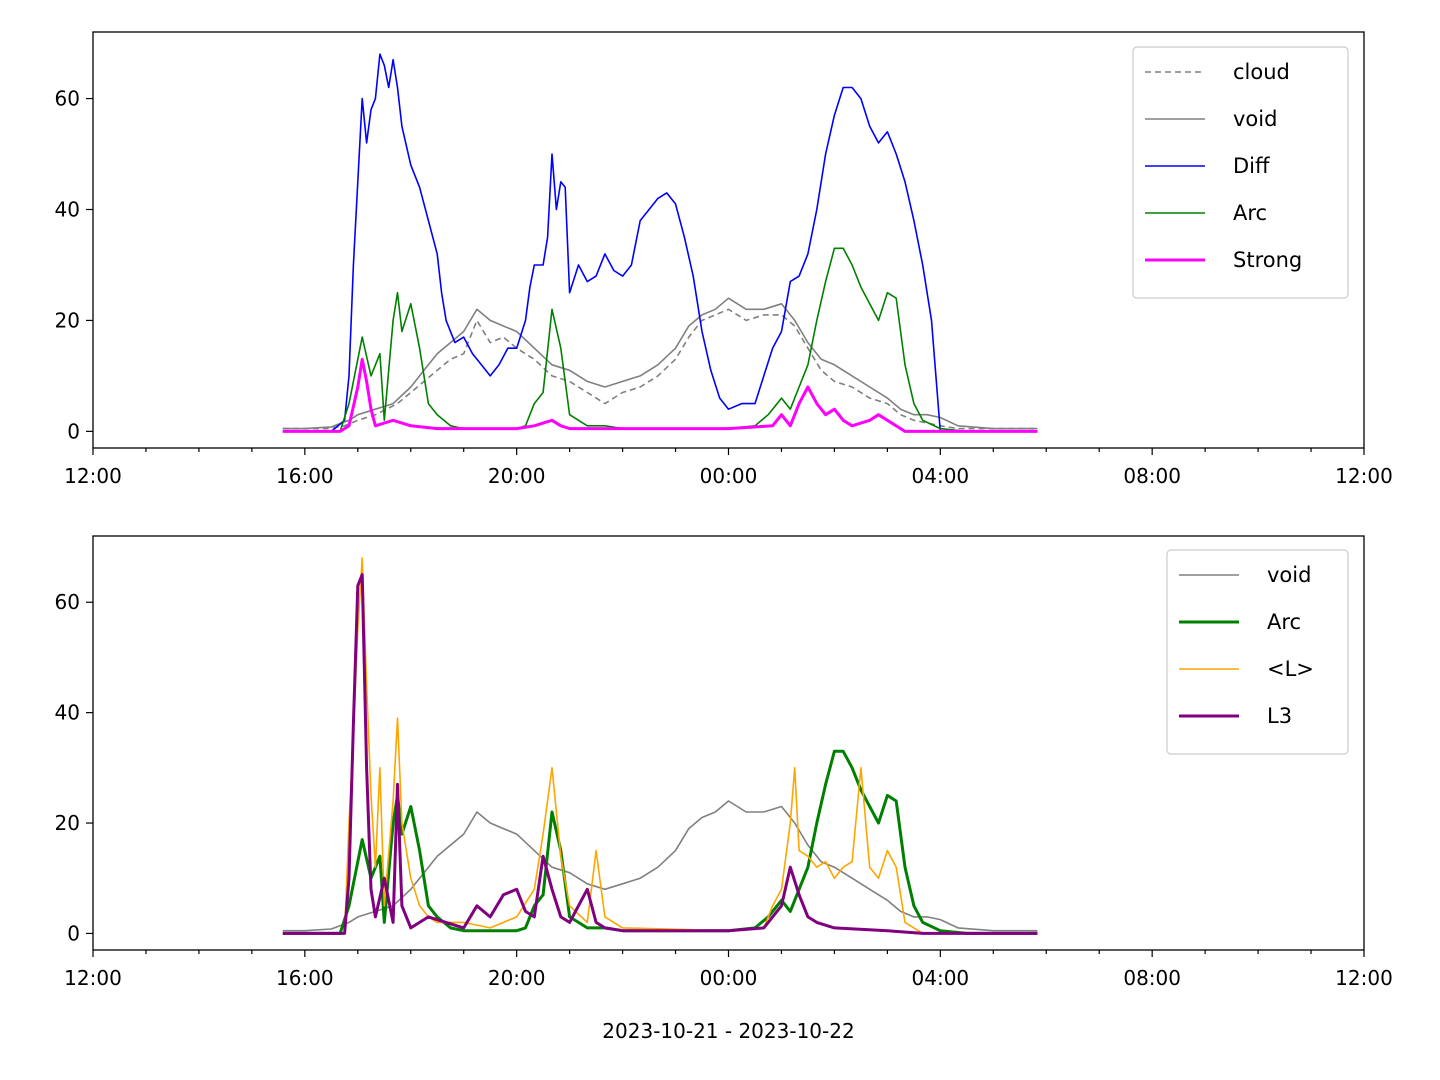 This screenshot has height=1080, width=1440. Describe the element at coordinates (1279, 716) in the screenshot. I see `legend-label: L3` at that location.